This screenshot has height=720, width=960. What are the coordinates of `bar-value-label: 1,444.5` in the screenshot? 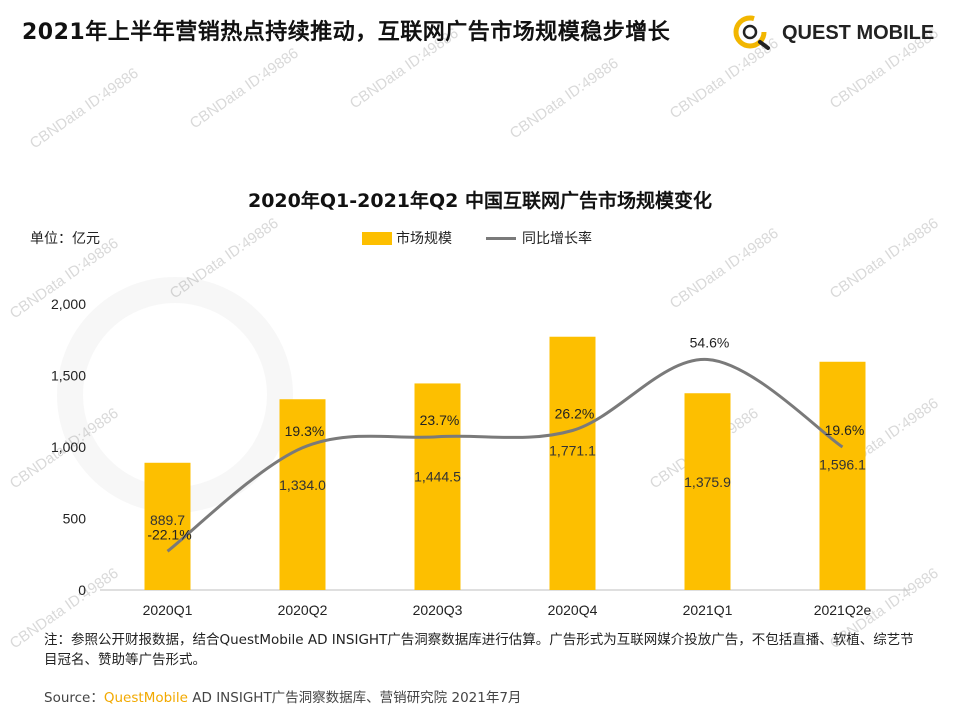 It's located at (437, 476).